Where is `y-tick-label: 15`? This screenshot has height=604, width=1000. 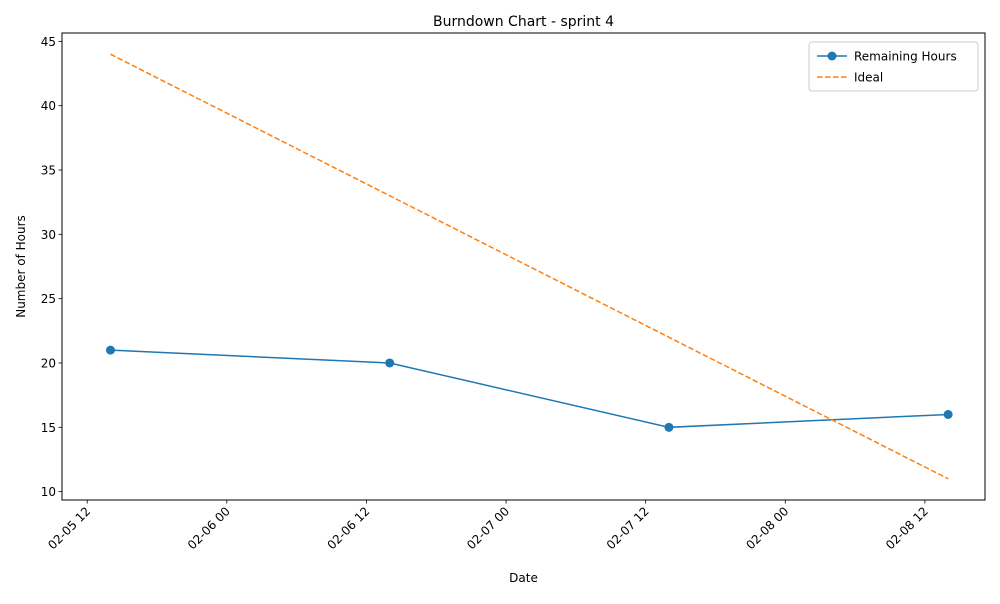 y-tick-label: 15 is located at coordinates (48, 428).